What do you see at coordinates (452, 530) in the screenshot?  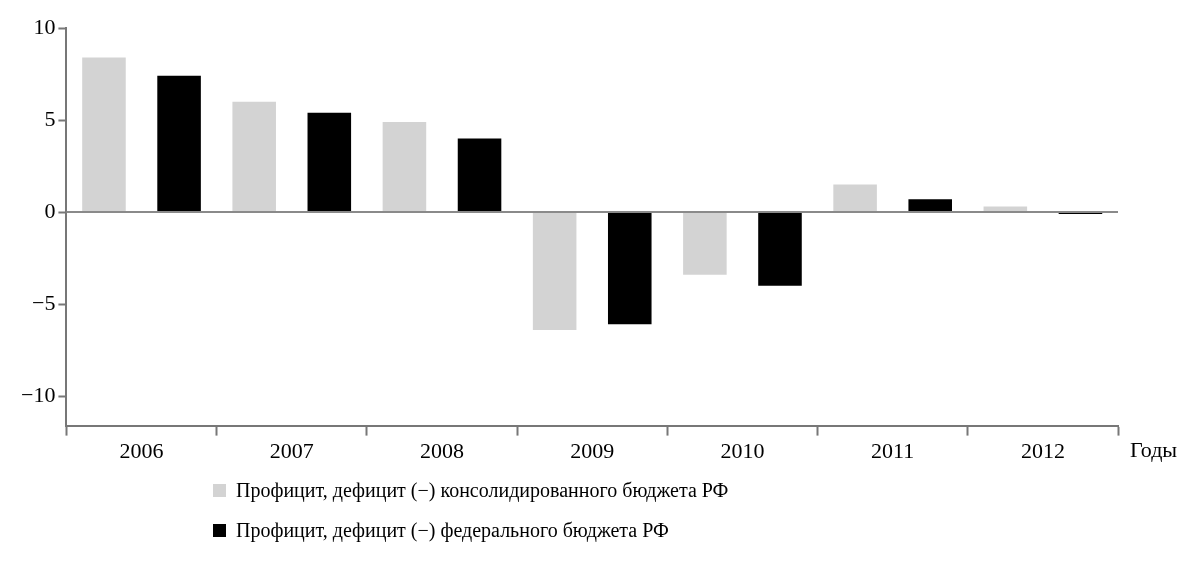 I see `legend-label: Профицит, дефицит (−) федерального бюджета РФ` at bounding box center [452, 530].